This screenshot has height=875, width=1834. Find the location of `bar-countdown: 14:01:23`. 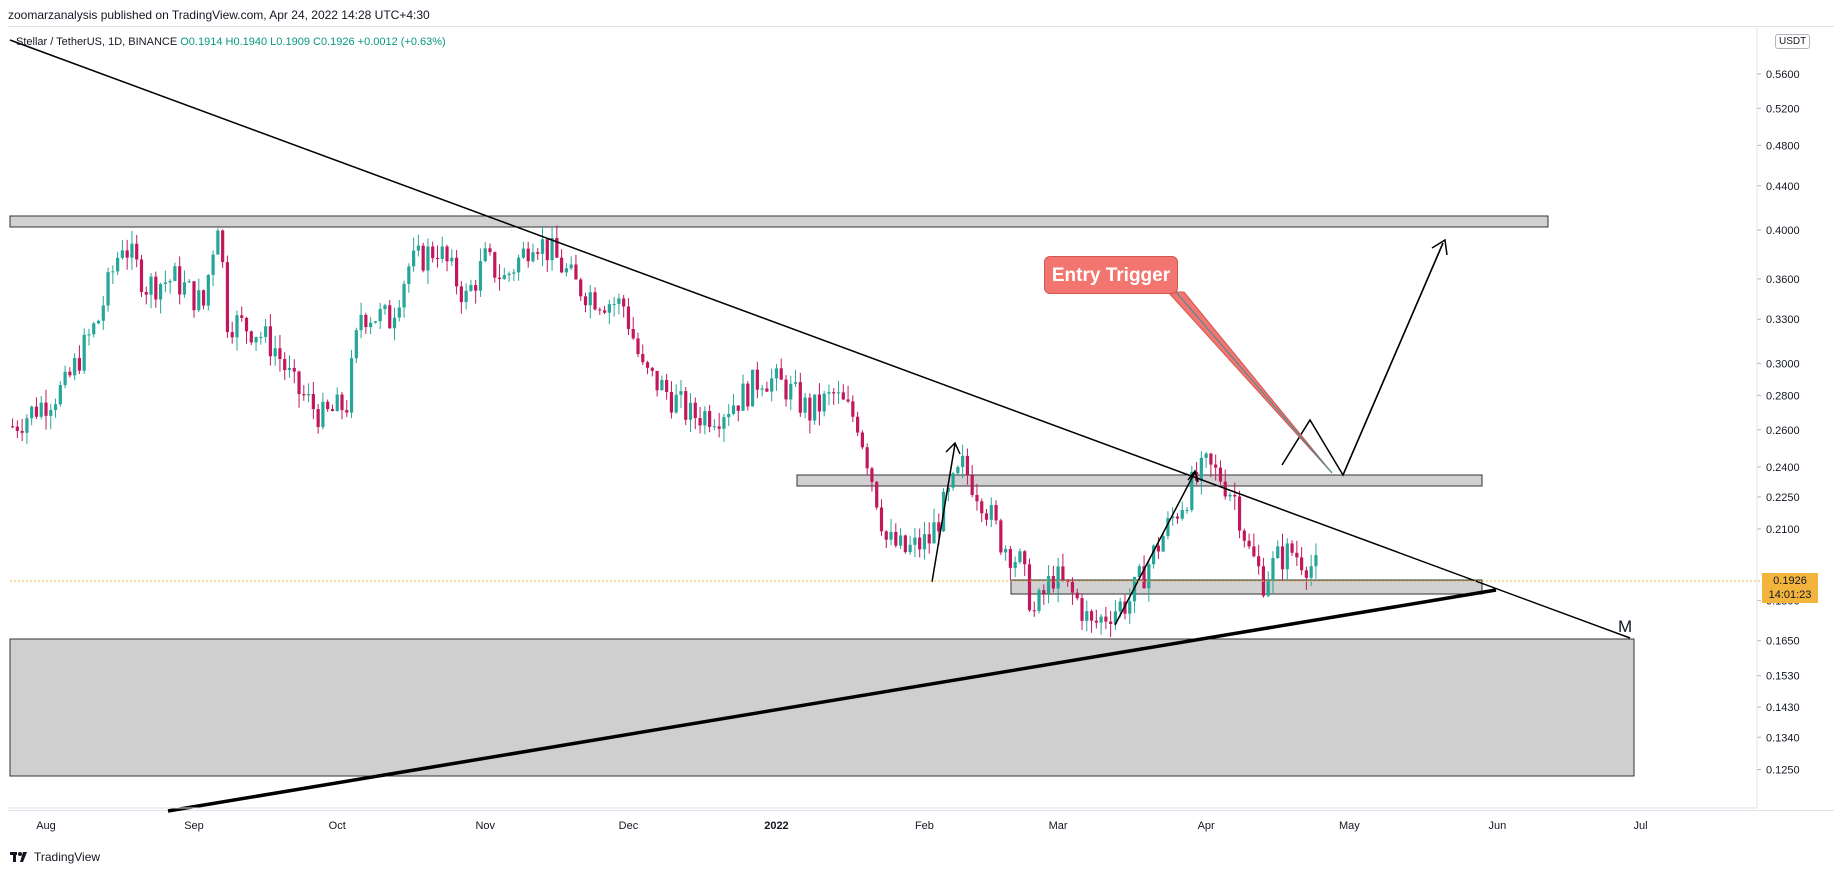

bar-countdown: 14:01:23 is located at coordinates (1790, 595).